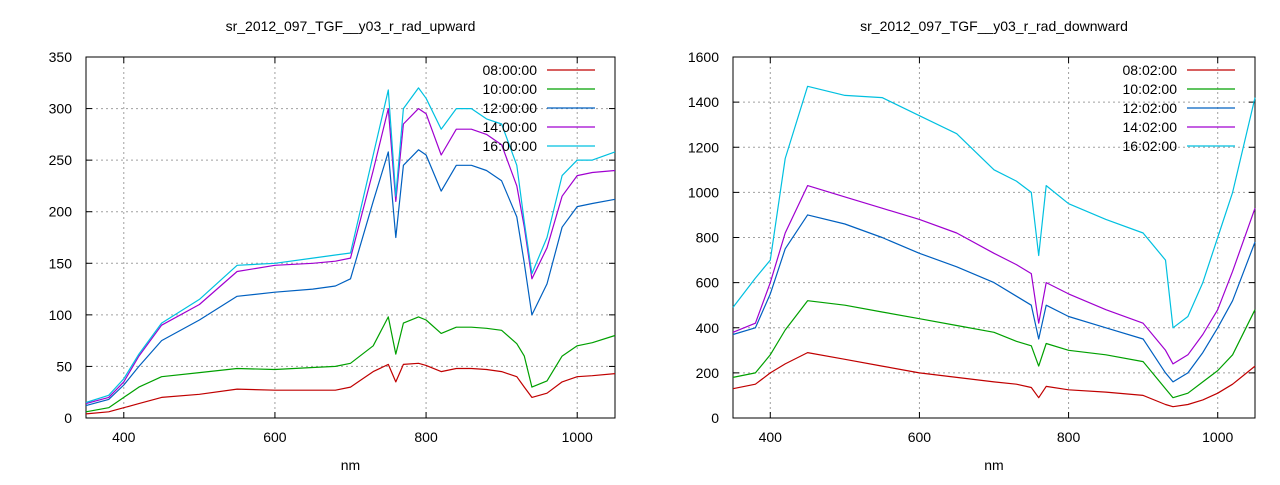  What do you see at coordinates (1150, 146) in the screenshot?
I see `legend-label: 16:02:00` at bounding box center [1150, 146].